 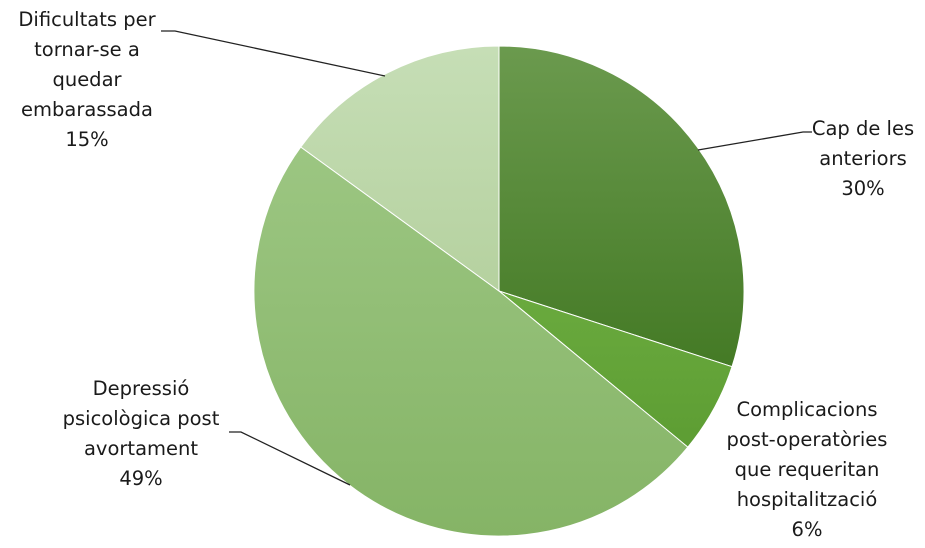 I want to click on slice-label-line: quedar, so click(x=87, y=79).